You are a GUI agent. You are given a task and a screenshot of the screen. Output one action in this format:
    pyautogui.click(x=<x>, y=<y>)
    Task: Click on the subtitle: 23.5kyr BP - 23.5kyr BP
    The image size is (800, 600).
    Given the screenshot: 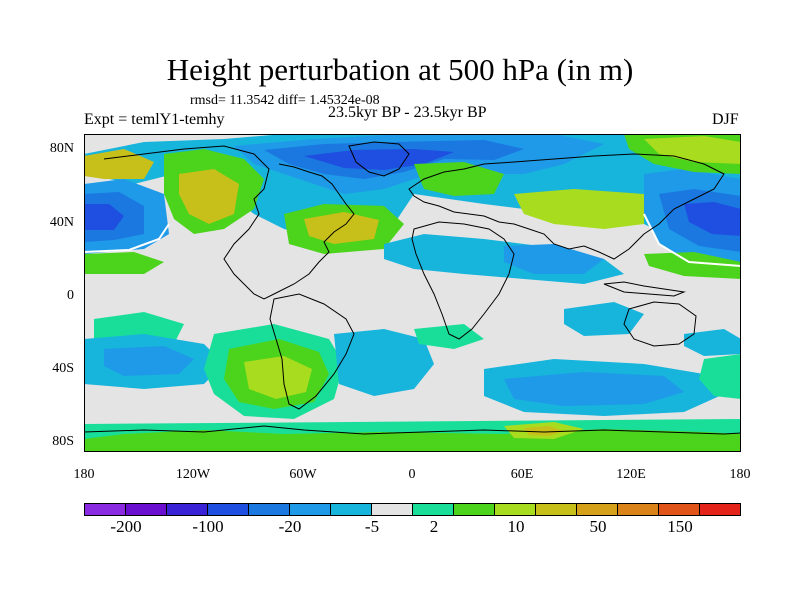 What is the action you would take?
    pyautogui.click(x=407, y=112)
    